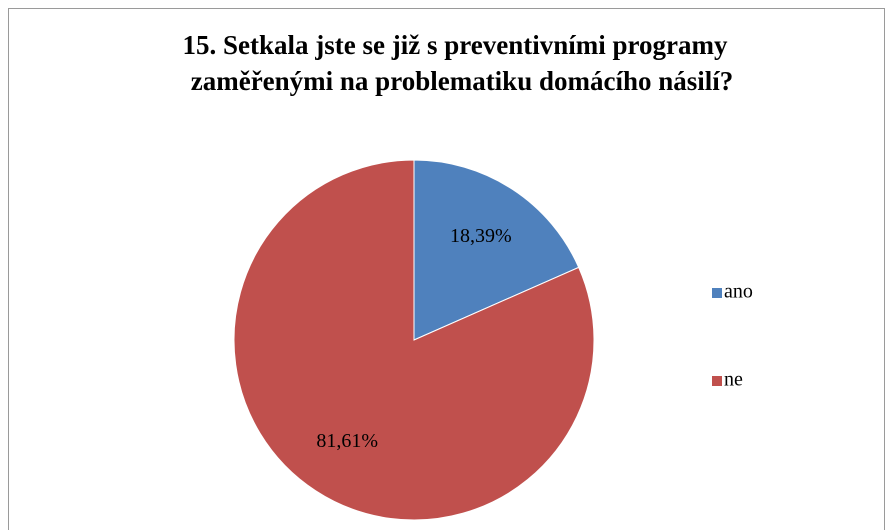  I want to click on legend-label: ne, so click(733, 380).